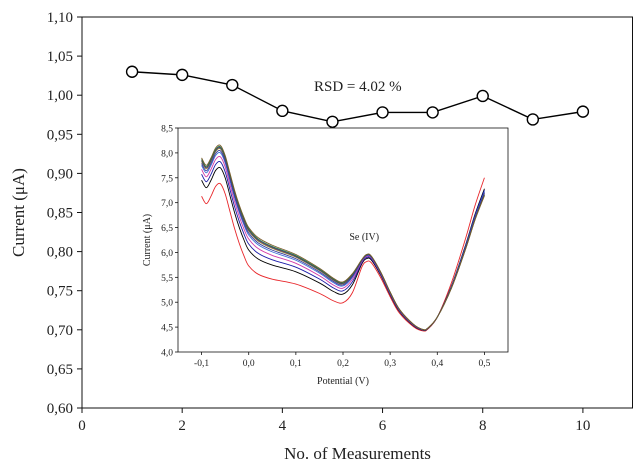 Image resolution: width=633 pixels, height=470 pixels. I want to click on main-y-tick-label: 0,75, so click(60, 292).